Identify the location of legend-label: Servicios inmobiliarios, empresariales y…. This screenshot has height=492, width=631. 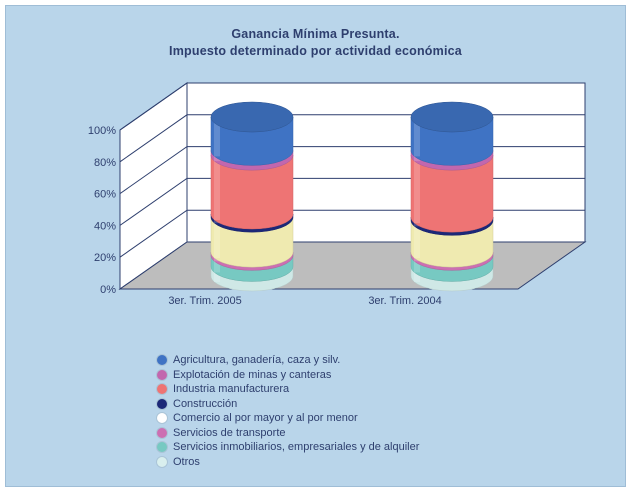
(296, 447).